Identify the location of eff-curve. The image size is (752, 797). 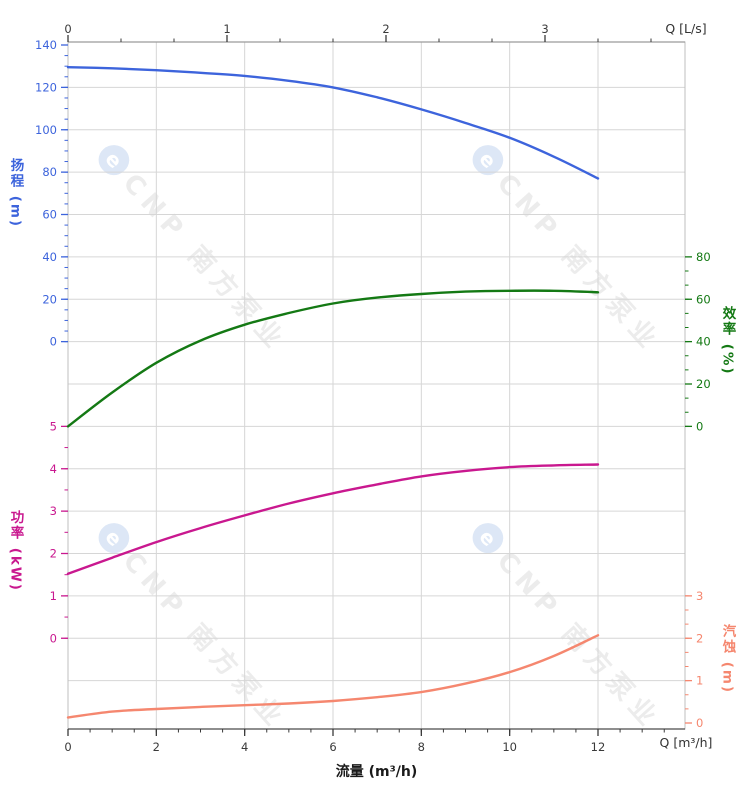
(333, 358).